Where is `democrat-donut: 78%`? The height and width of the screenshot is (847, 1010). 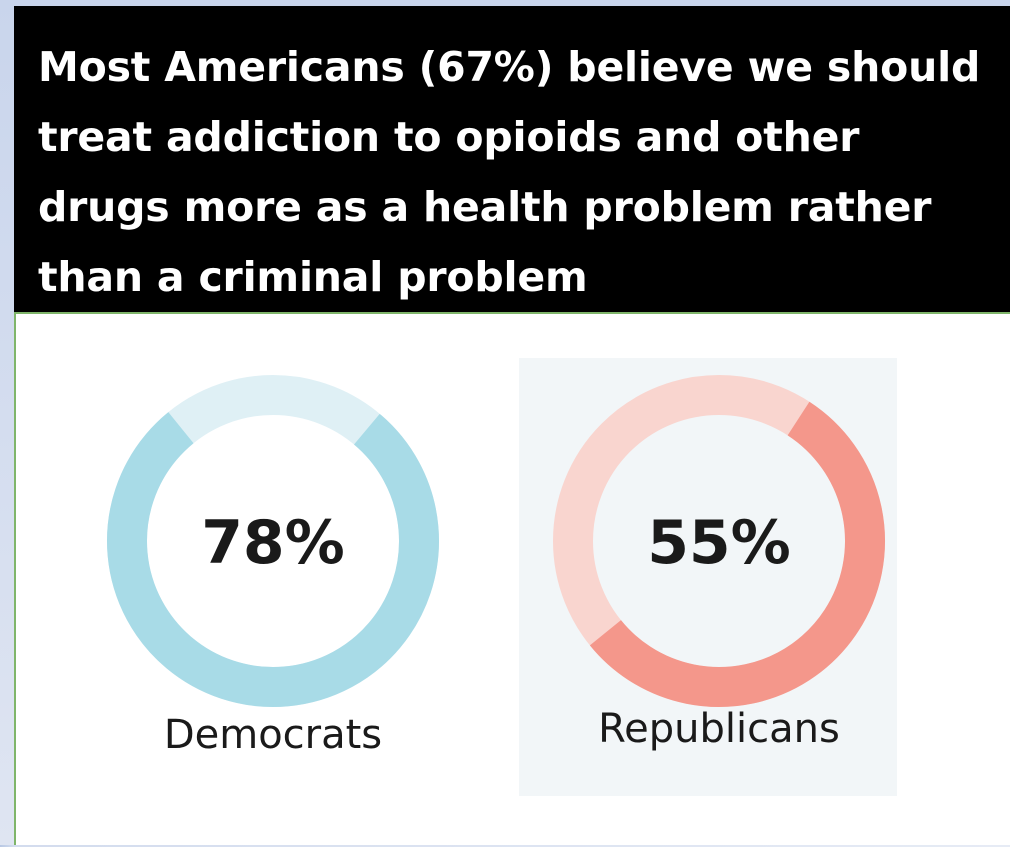 democrat-donut: 78% is located at coordinates (273, 541).